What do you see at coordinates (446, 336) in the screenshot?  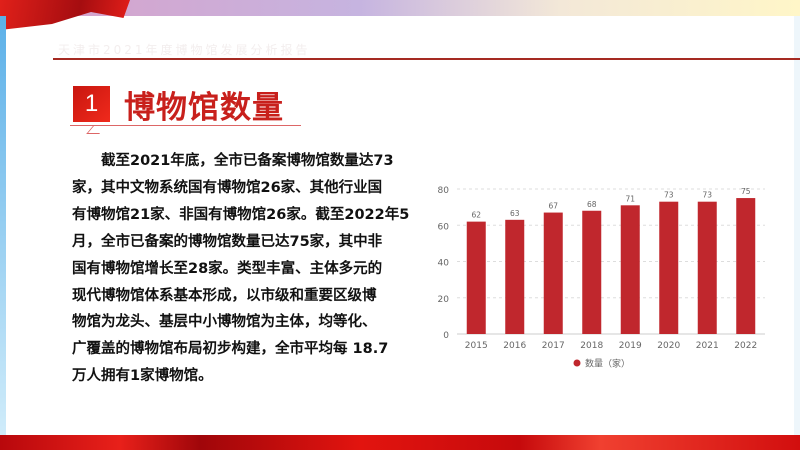 I see `y-tick-label: 0` at bounding box center [446, 336].